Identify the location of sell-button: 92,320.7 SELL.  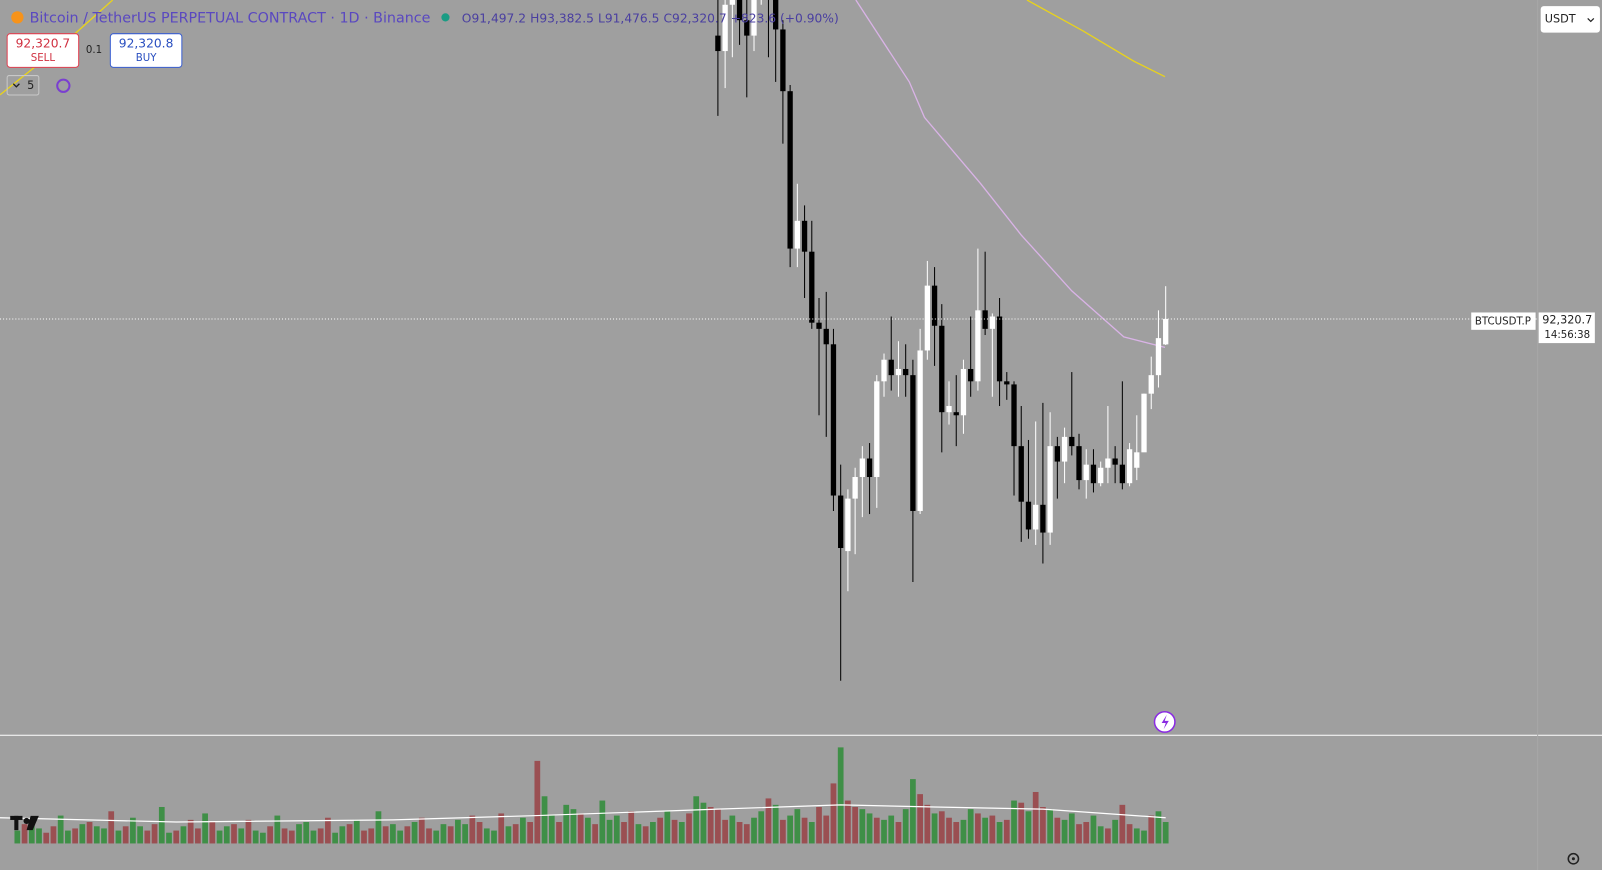
(43, 50).